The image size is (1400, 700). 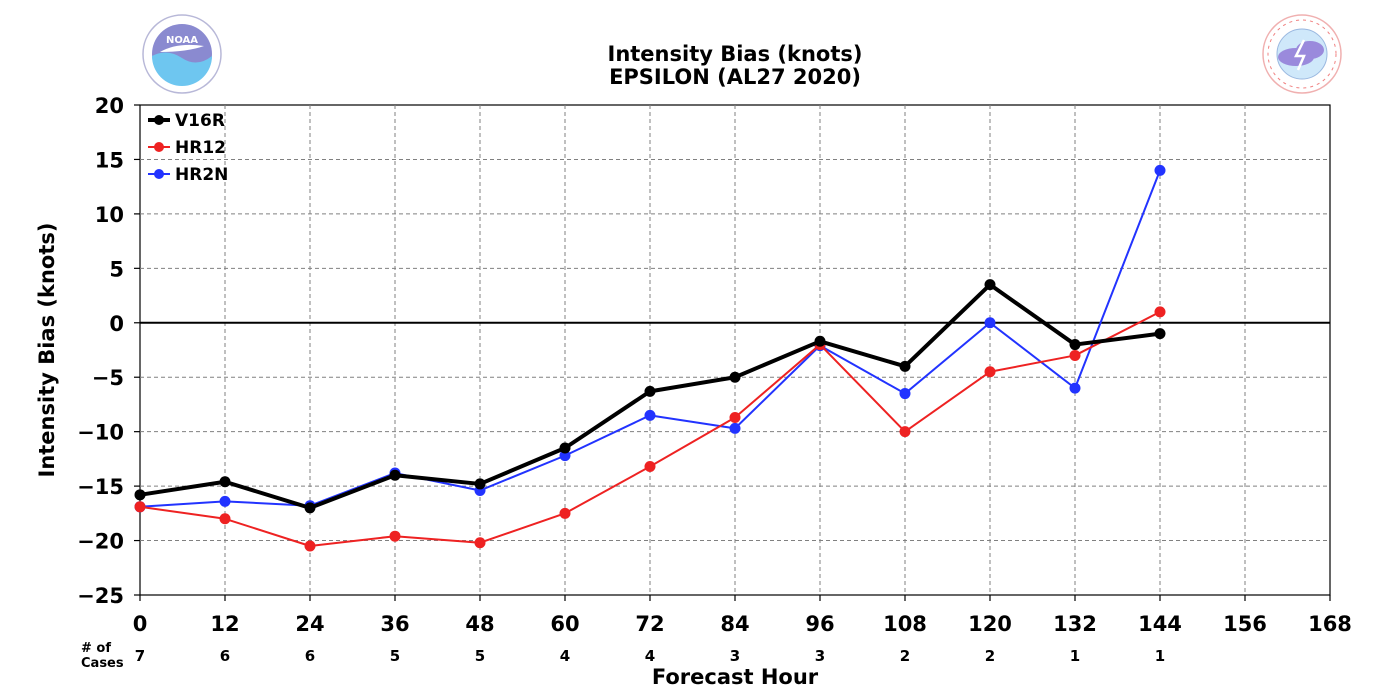 What do you see at coordinates (1075, 624) in the screenshot?
I see `x-tick-label: 132` at bounding box center [1075, 624].